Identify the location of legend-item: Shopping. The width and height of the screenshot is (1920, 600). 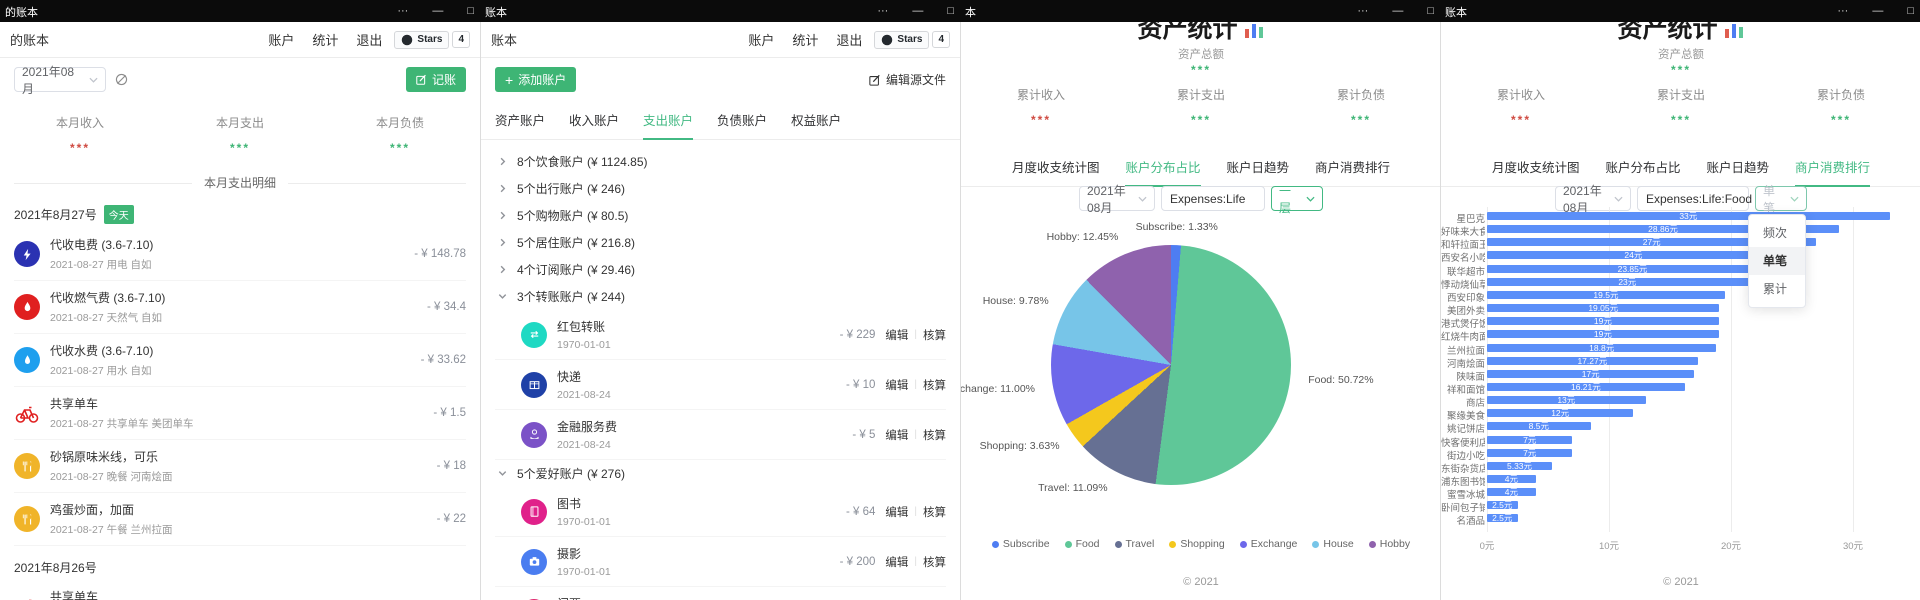
(1197, 544).